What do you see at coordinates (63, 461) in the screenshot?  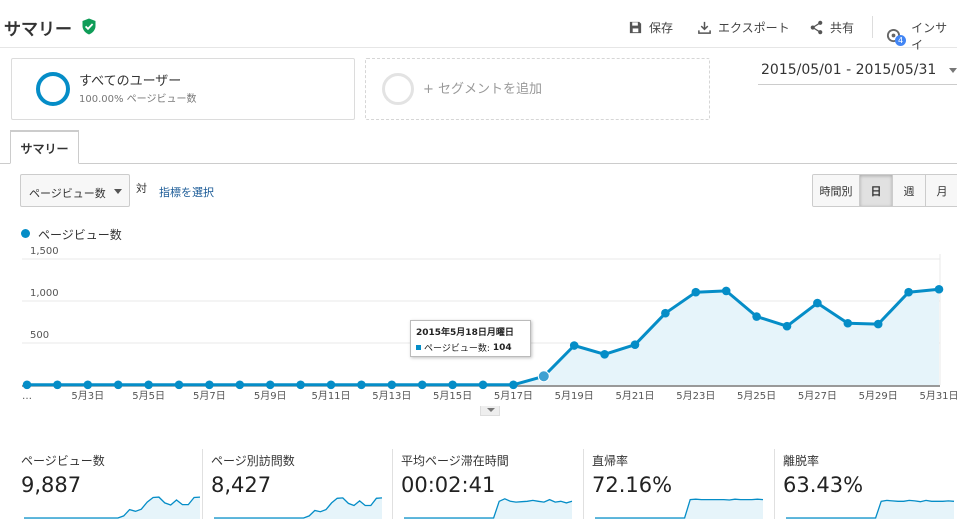 I see `scorecard-label: ページビュー数` at bounding box center [63, 461].